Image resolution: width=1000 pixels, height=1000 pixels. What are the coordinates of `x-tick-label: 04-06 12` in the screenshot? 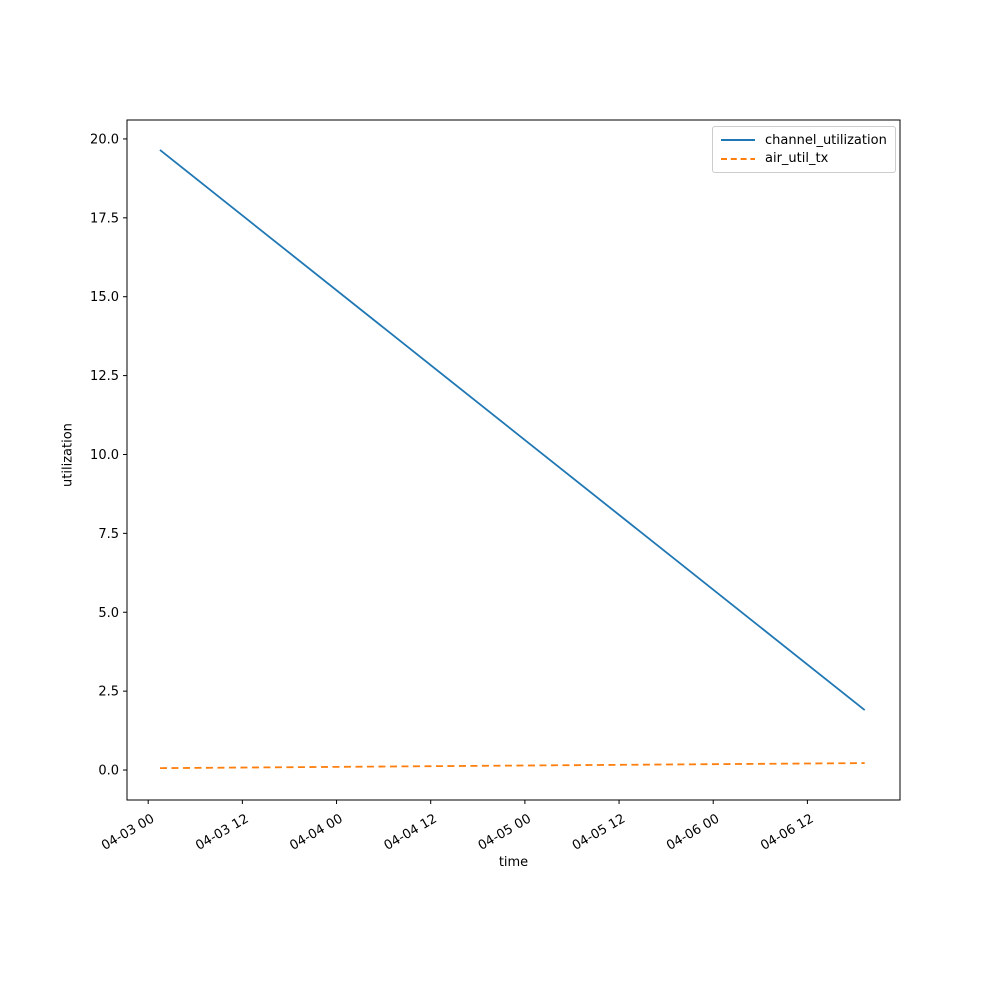 It's located at (787, 832).